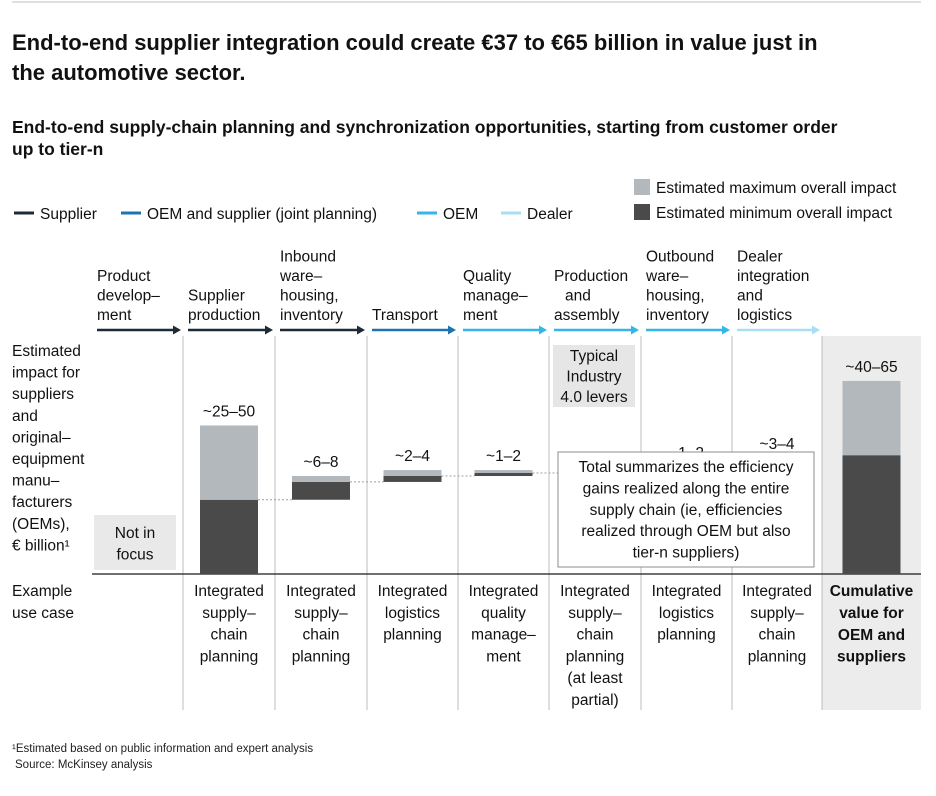  I want to click on stage-name: Production, so click(591, 276).